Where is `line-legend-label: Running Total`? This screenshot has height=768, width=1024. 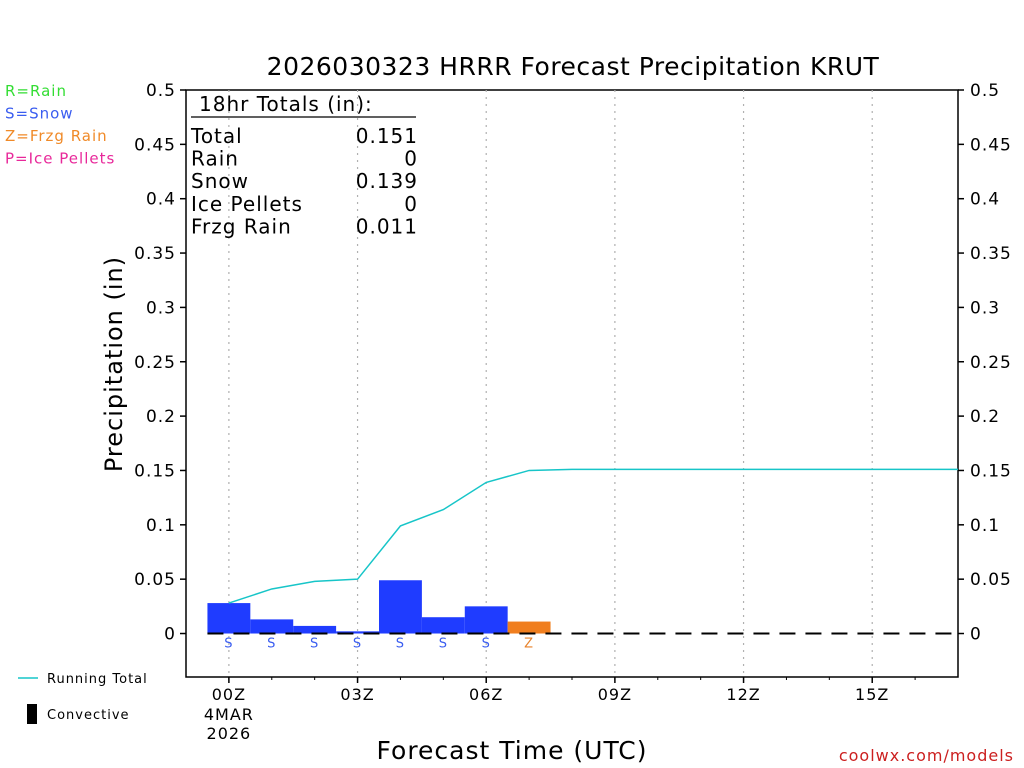 line-legend-label: Running Total is located at coordinates (97, 679).